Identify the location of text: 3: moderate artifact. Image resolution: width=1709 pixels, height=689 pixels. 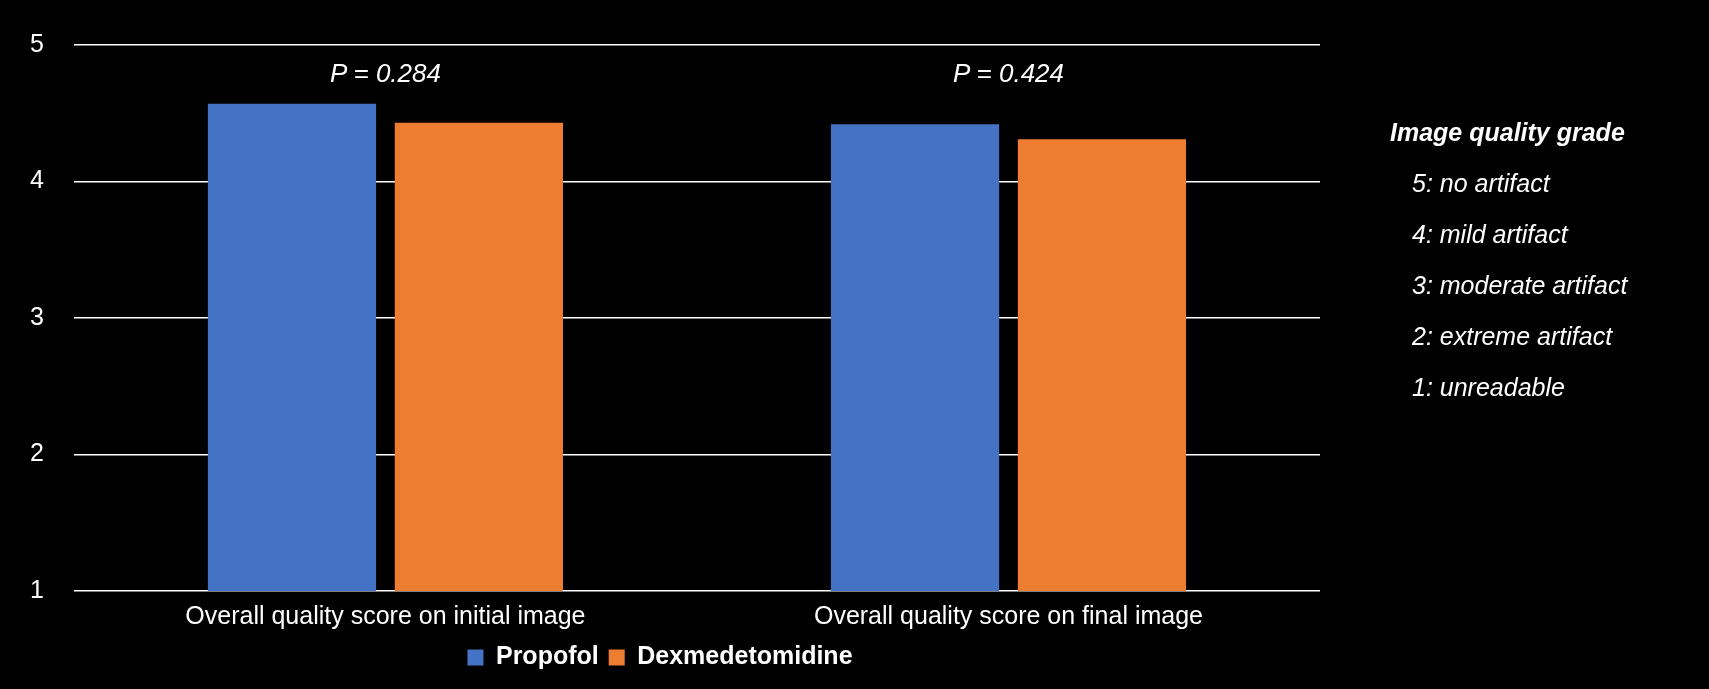
(1520, 285).